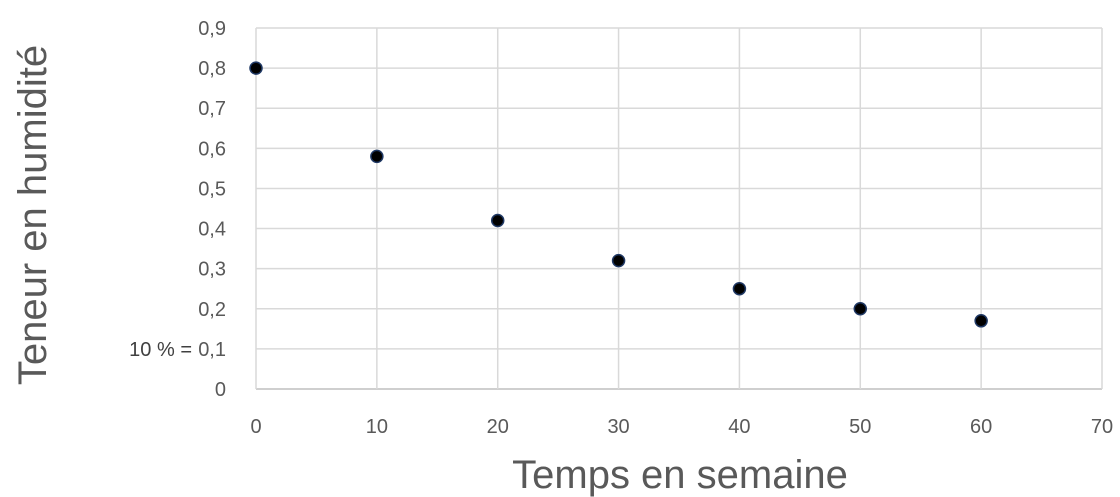 Image resolution: width=1120 pixels, height=497 pixels. Describe the element at coordinates (212, 270) in the screenshot. I see `y-tick-label: 0,3` at that location.